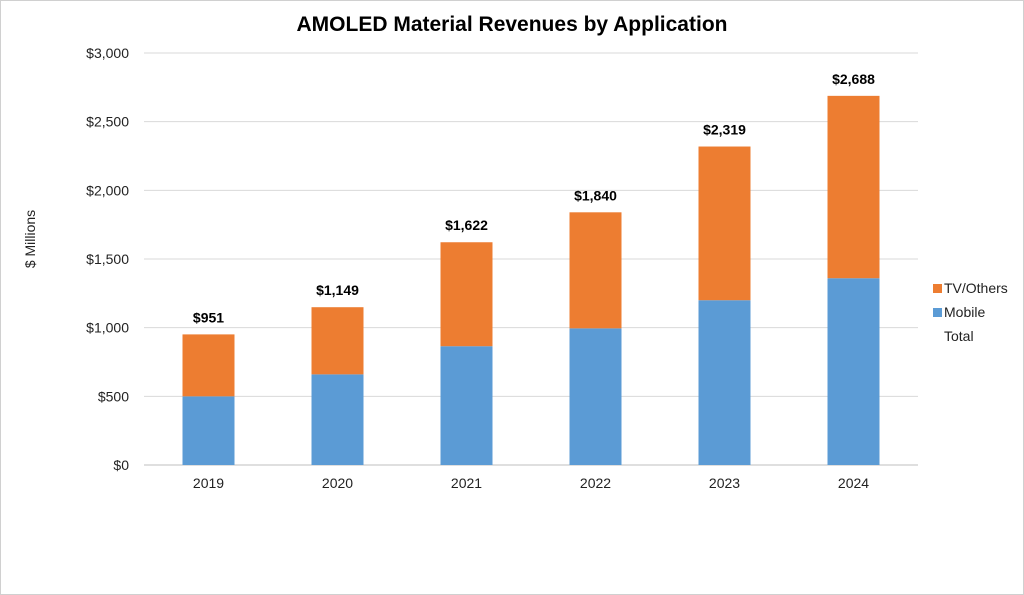 The height and width of the screenshot is (595, 1024). What do you see at coordinates (466, 405) in the screenshot?
I see `bar-mobile-2021` at bounding box center [466, 405].